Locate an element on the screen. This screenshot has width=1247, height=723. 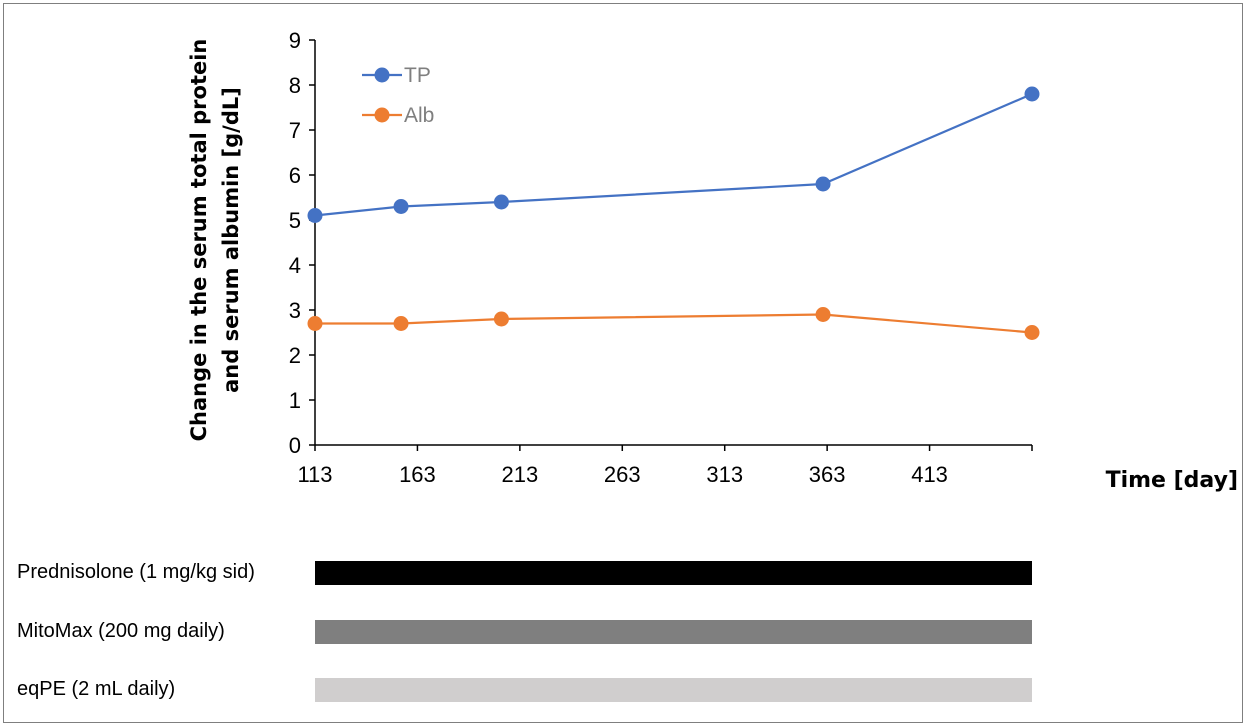
treatment-label: Prednisolone (1 mg/kg sid) is located at coordinates (136, 572).